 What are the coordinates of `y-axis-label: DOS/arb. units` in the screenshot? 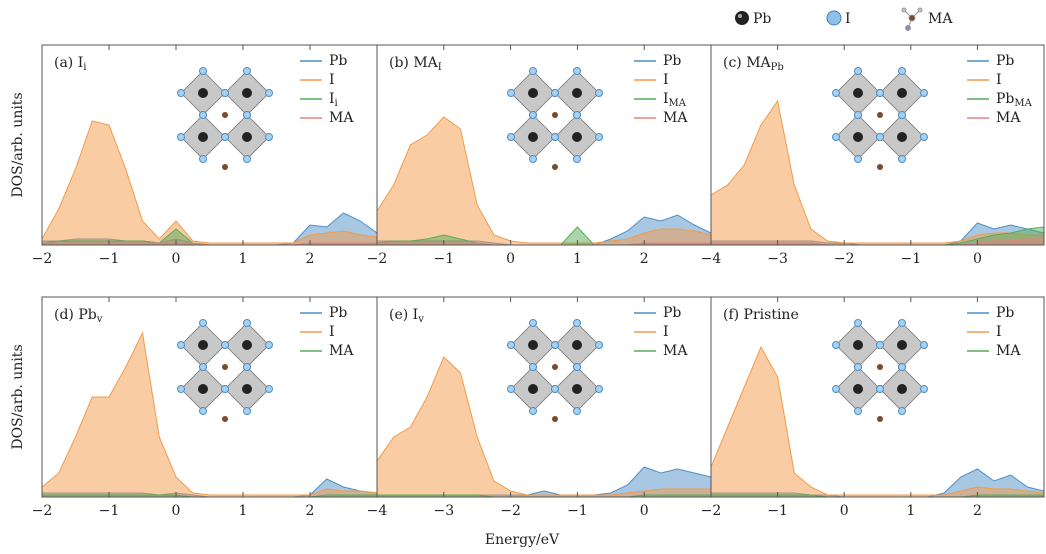 It's located at (18, 144).